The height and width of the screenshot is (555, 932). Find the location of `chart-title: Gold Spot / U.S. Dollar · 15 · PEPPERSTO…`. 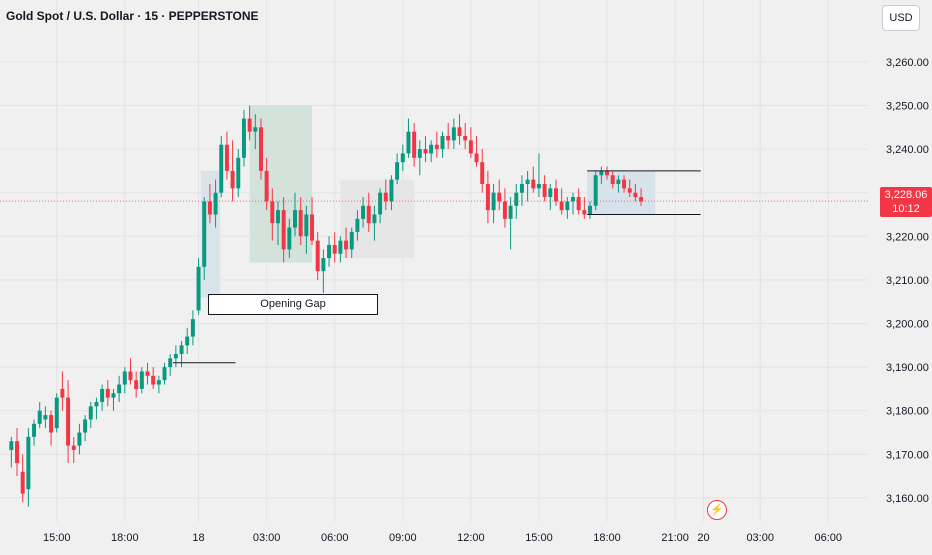

chart-title: Gold Spot / U.S. Dollar · 15 · PEPPERSTO… is located at coordinates (132, 16).